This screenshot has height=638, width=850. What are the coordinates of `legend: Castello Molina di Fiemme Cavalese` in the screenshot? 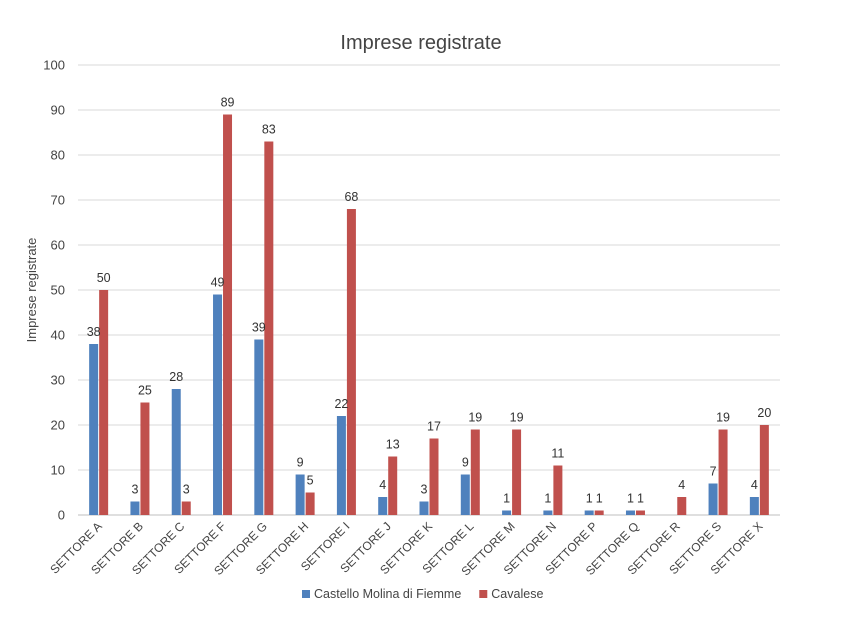 It's located at (422, 594).